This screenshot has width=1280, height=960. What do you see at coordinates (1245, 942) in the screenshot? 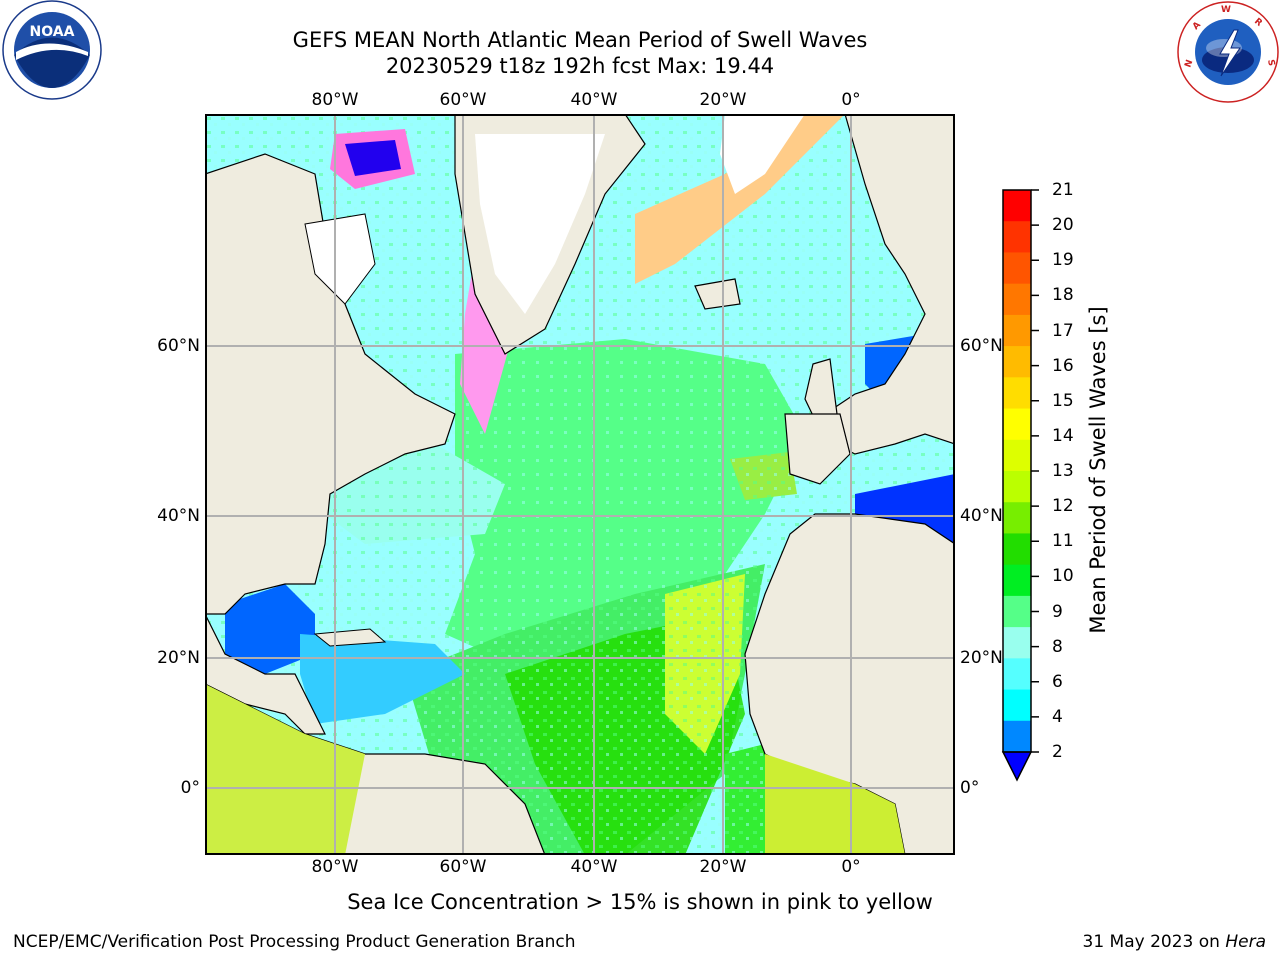
I see `footer-machine: Hera` at bounding box center [1245, 942].